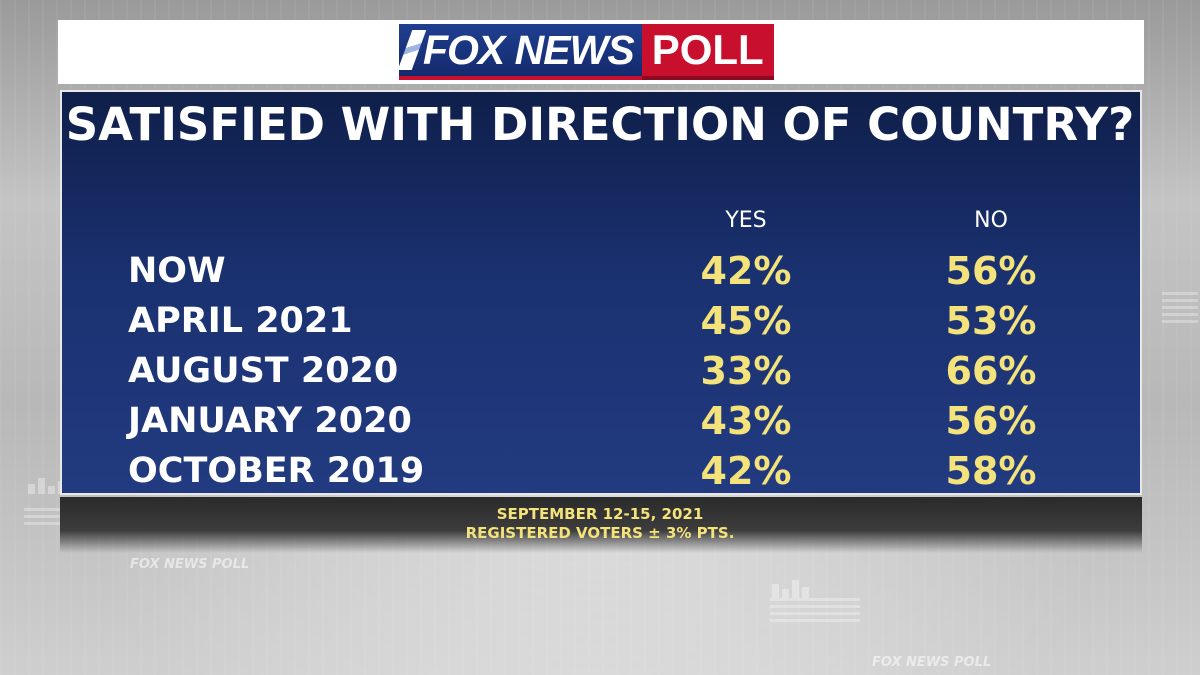 Image resolution: width=1200 pixels, height=675 pixels. I want to click on table-row: OCTOBER 2019 42% 58%, so click(600, 471).